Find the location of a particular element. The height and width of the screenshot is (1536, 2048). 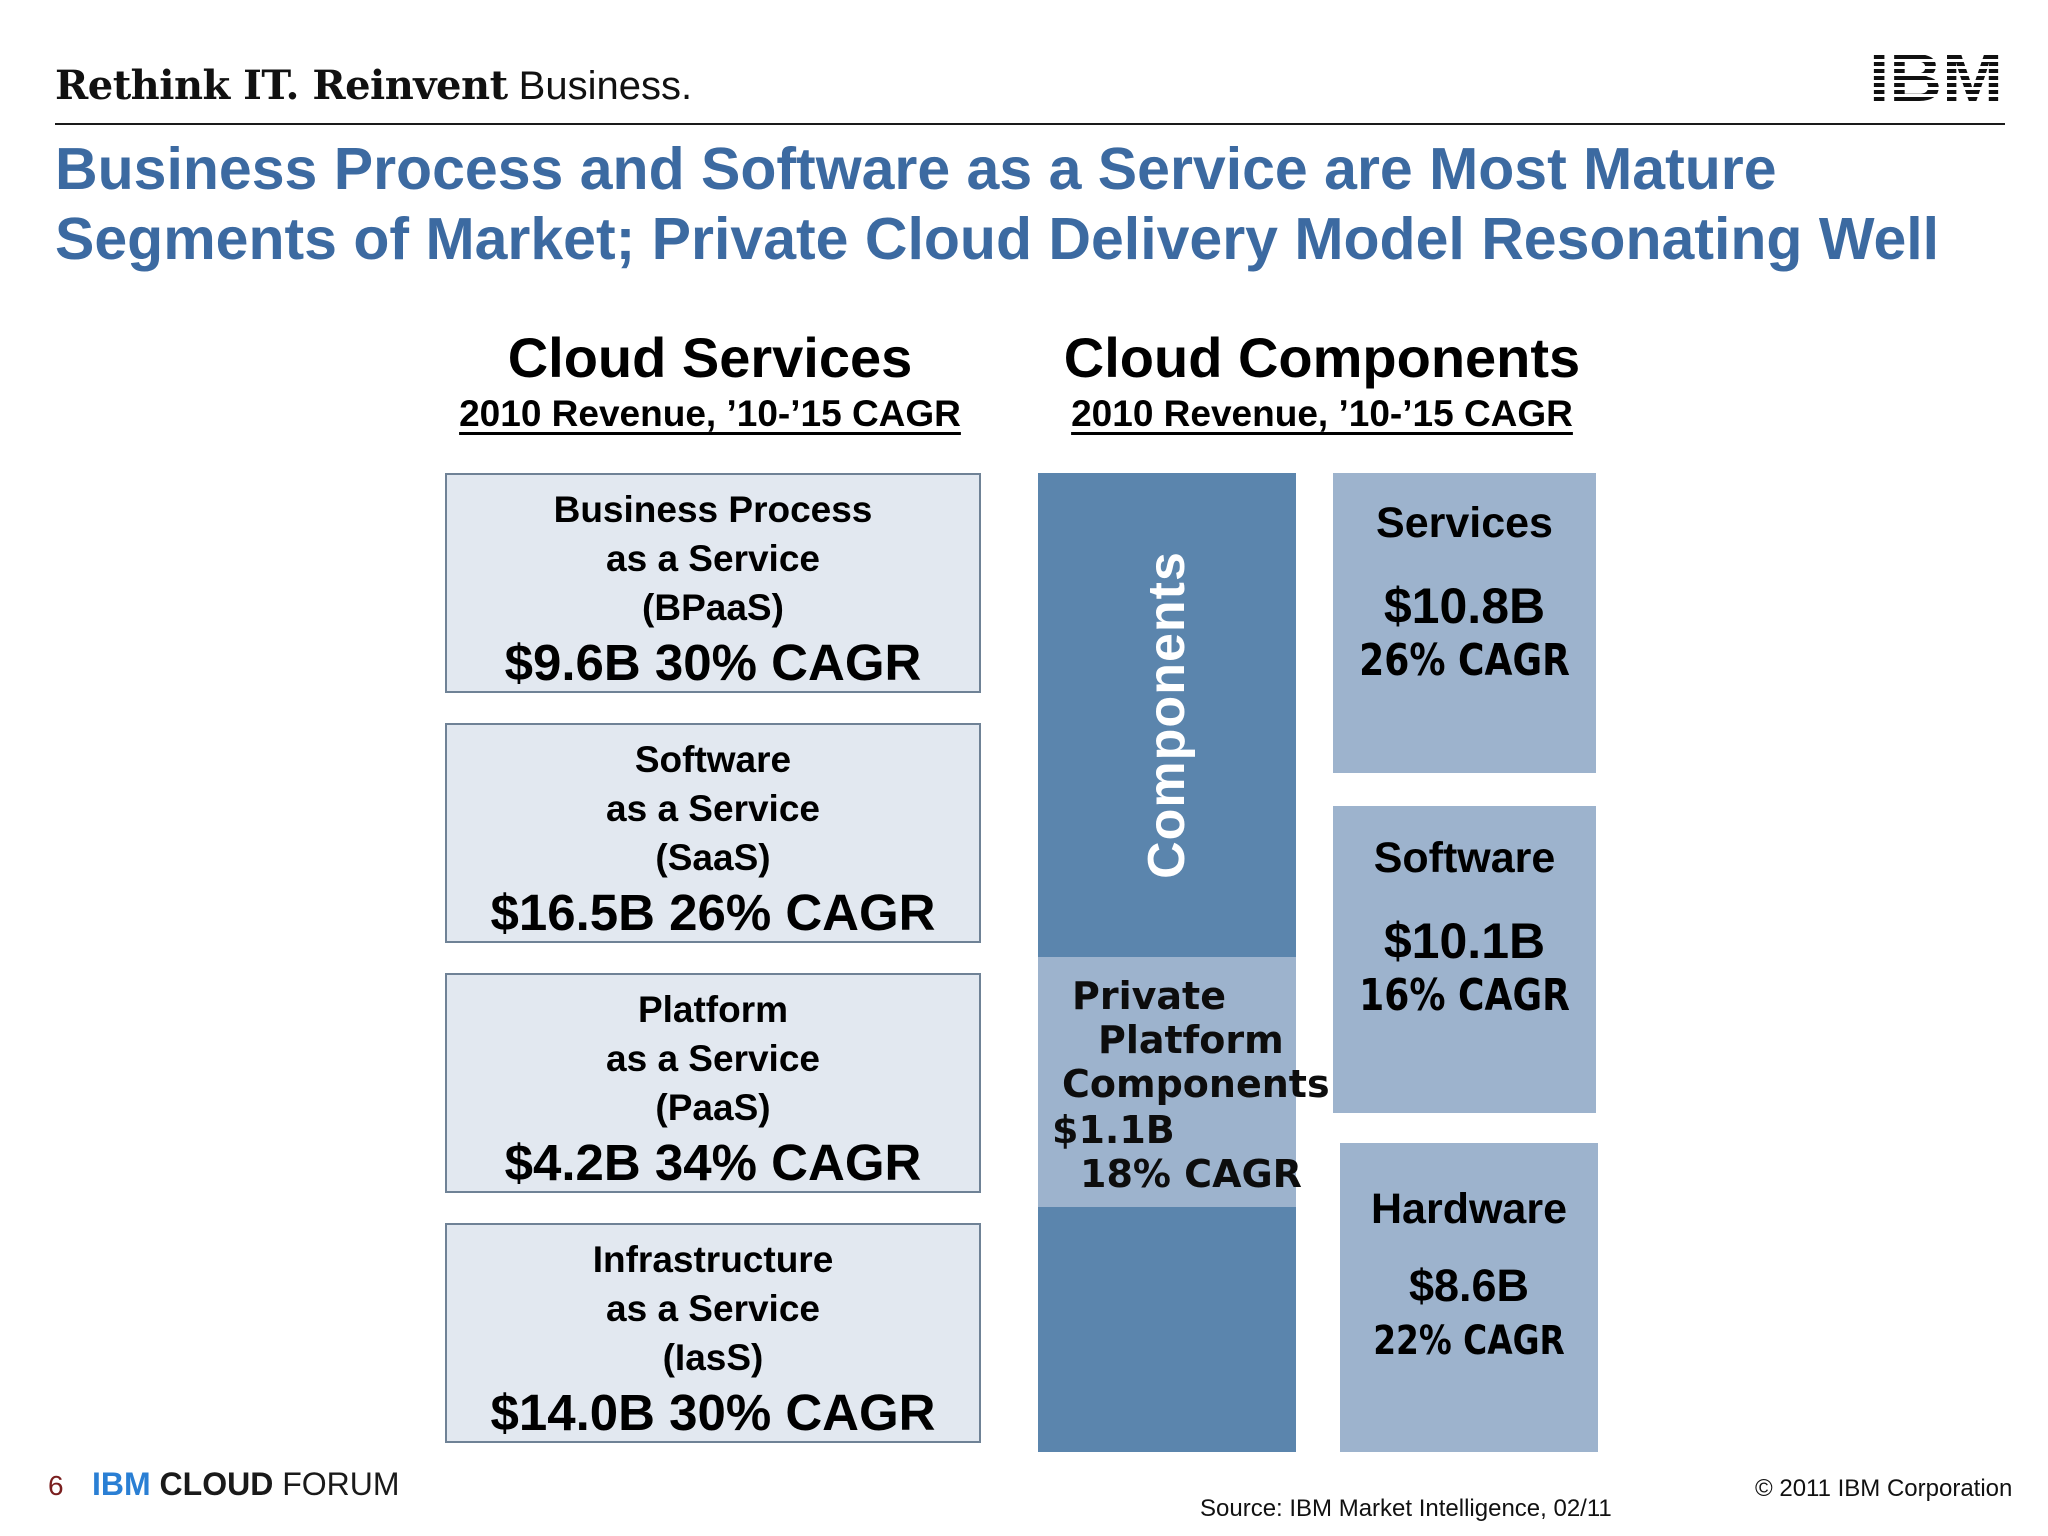

cloud-components-subtitle: 2010 Revenue, ’10-’15 CAGR is located at coordinates (1322, 413).